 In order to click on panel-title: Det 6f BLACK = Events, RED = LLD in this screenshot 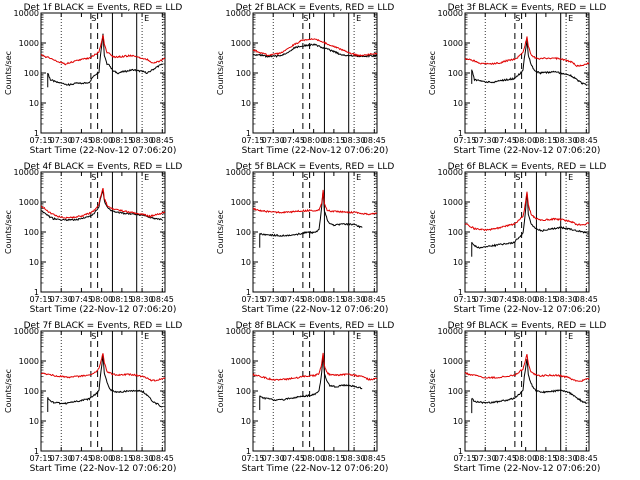, I will do `click(527, 167)`.